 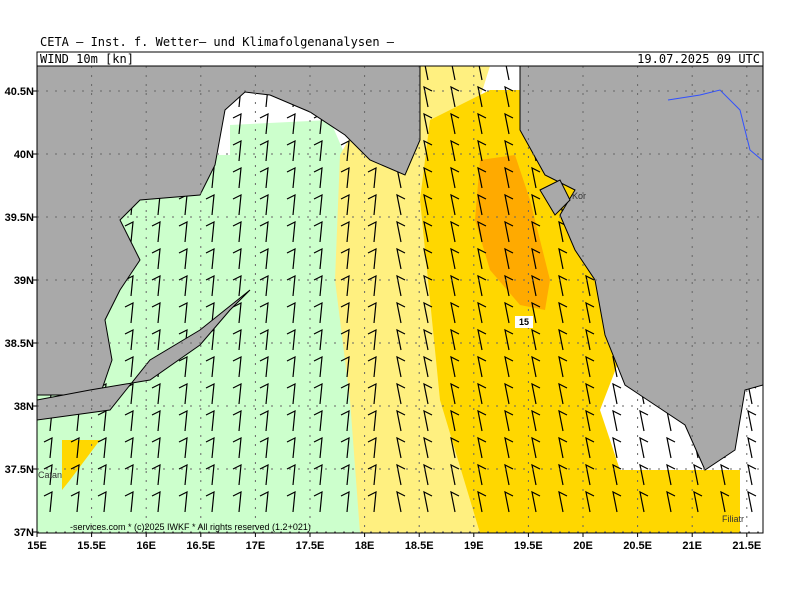 I want to click on lon-label: 19.5E, so click(x=528, y=546).